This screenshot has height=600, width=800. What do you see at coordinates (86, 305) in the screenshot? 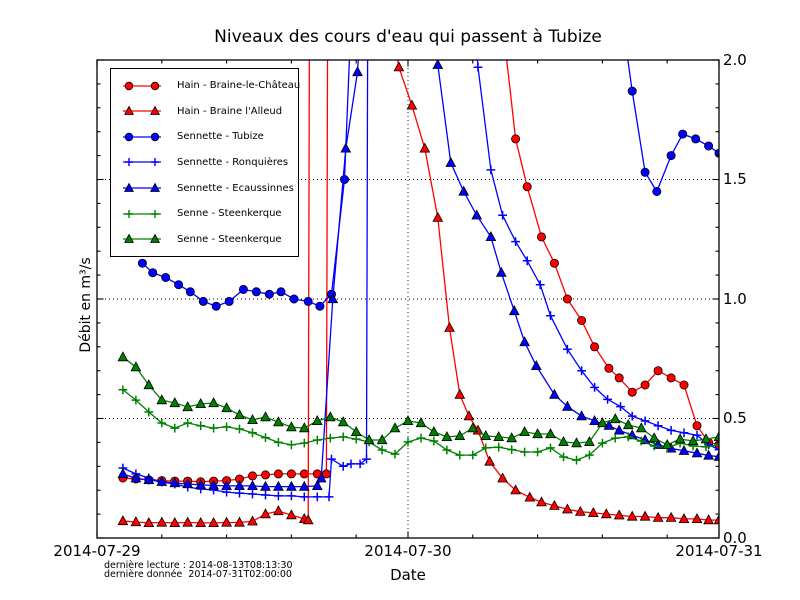
I see `y-axis-label: Débit en m³/s` at bounding box center [86, 305].